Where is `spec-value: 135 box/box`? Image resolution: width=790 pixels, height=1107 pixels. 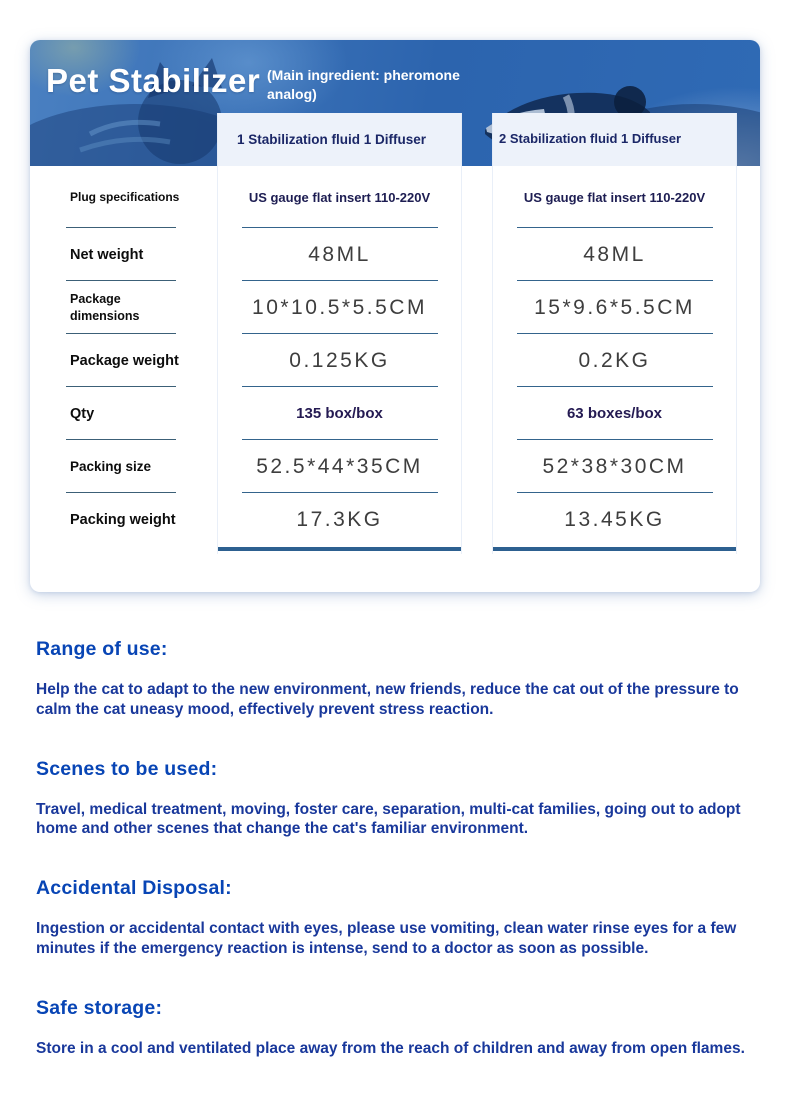
spec-value: 135 box/box is located at coordinates (339, 413).